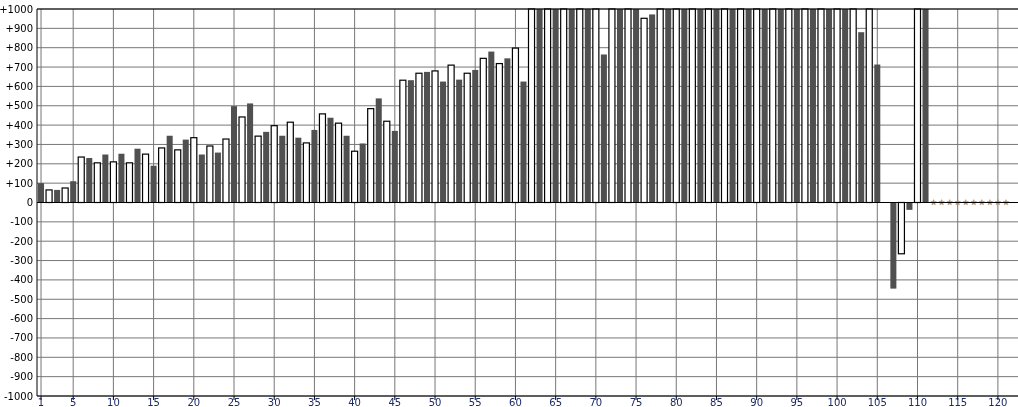 The width and height of the screenshot is (1018, 407). I want to click on y-tick-label: +600, so click(19, 86).